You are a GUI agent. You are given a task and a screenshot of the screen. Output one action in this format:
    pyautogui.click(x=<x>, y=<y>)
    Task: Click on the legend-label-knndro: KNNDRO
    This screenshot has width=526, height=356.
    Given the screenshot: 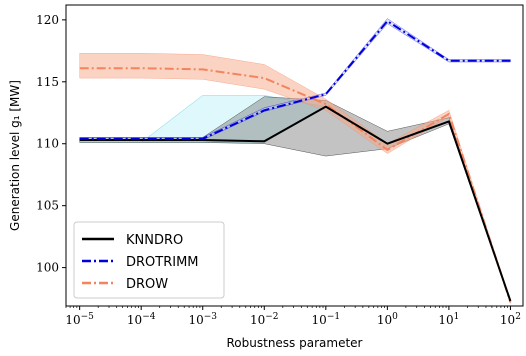 What is the action you would take?
    pyautogui.click(x=154, y=240)
    